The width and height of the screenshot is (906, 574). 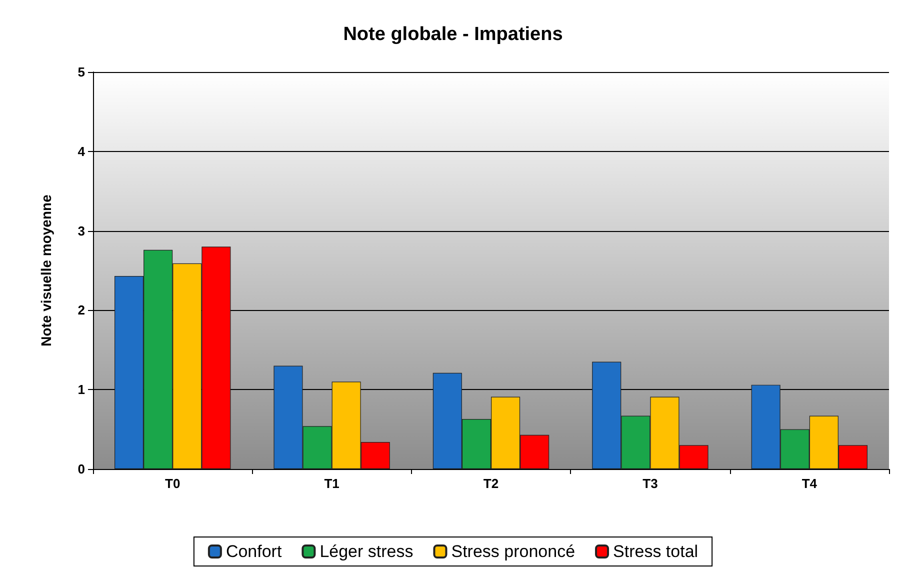 What do you see at coordinates (650, 483) in the screenshot?
I see `x-tick-label: T3` at bounding box center [650, 483].